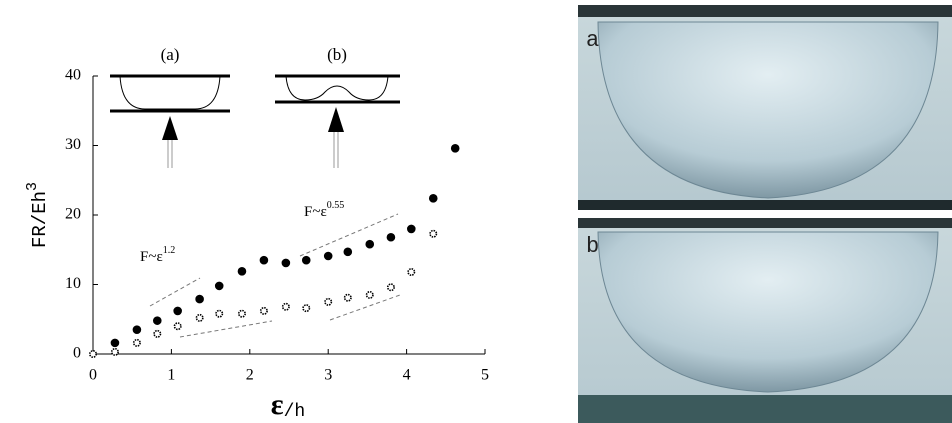  I want to click on inset-b: (b), so click(337, 106).